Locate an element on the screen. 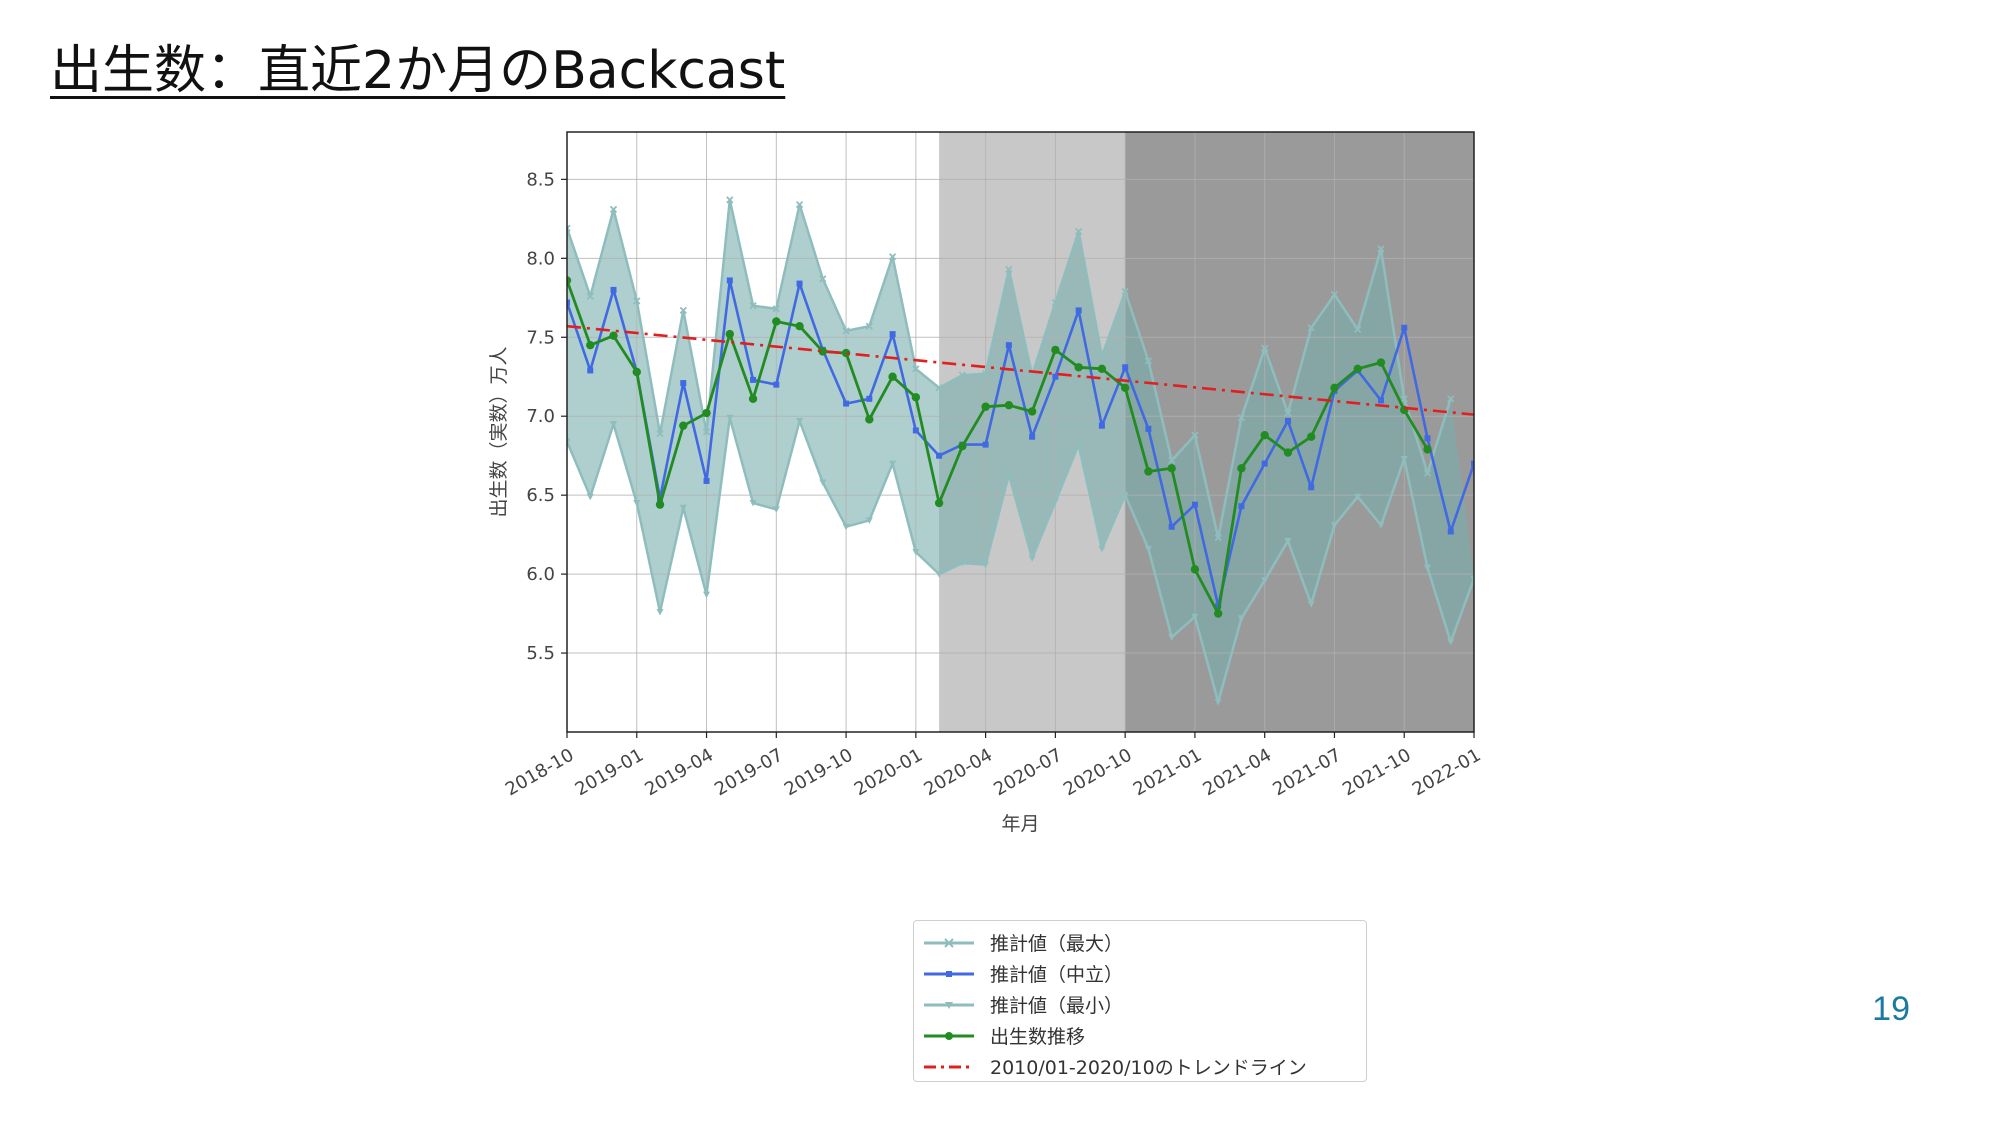 This screenshot has height=1125, width=2000. legend-label-births: 出生数推移 is located at coordinates (1038, 1037).